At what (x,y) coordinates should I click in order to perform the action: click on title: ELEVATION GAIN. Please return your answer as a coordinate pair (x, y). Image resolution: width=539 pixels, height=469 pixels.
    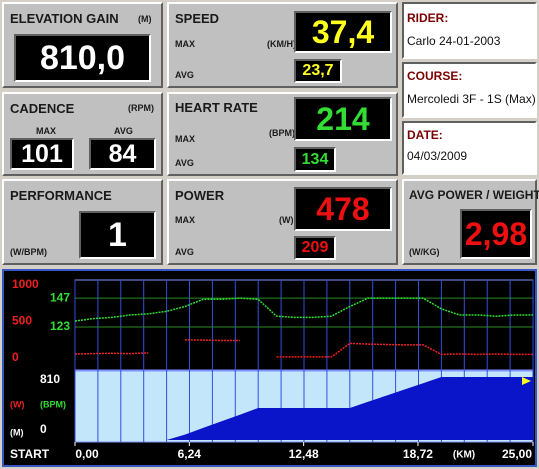
    Looking at the image, I should click on (64, 18).